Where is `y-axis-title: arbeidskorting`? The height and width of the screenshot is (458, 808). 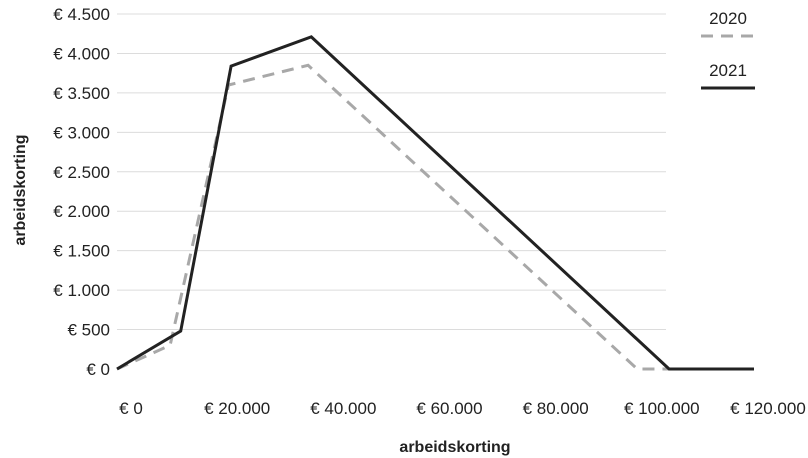 y-axis-title: arbeidskorting is located at coordinates (20, 189).